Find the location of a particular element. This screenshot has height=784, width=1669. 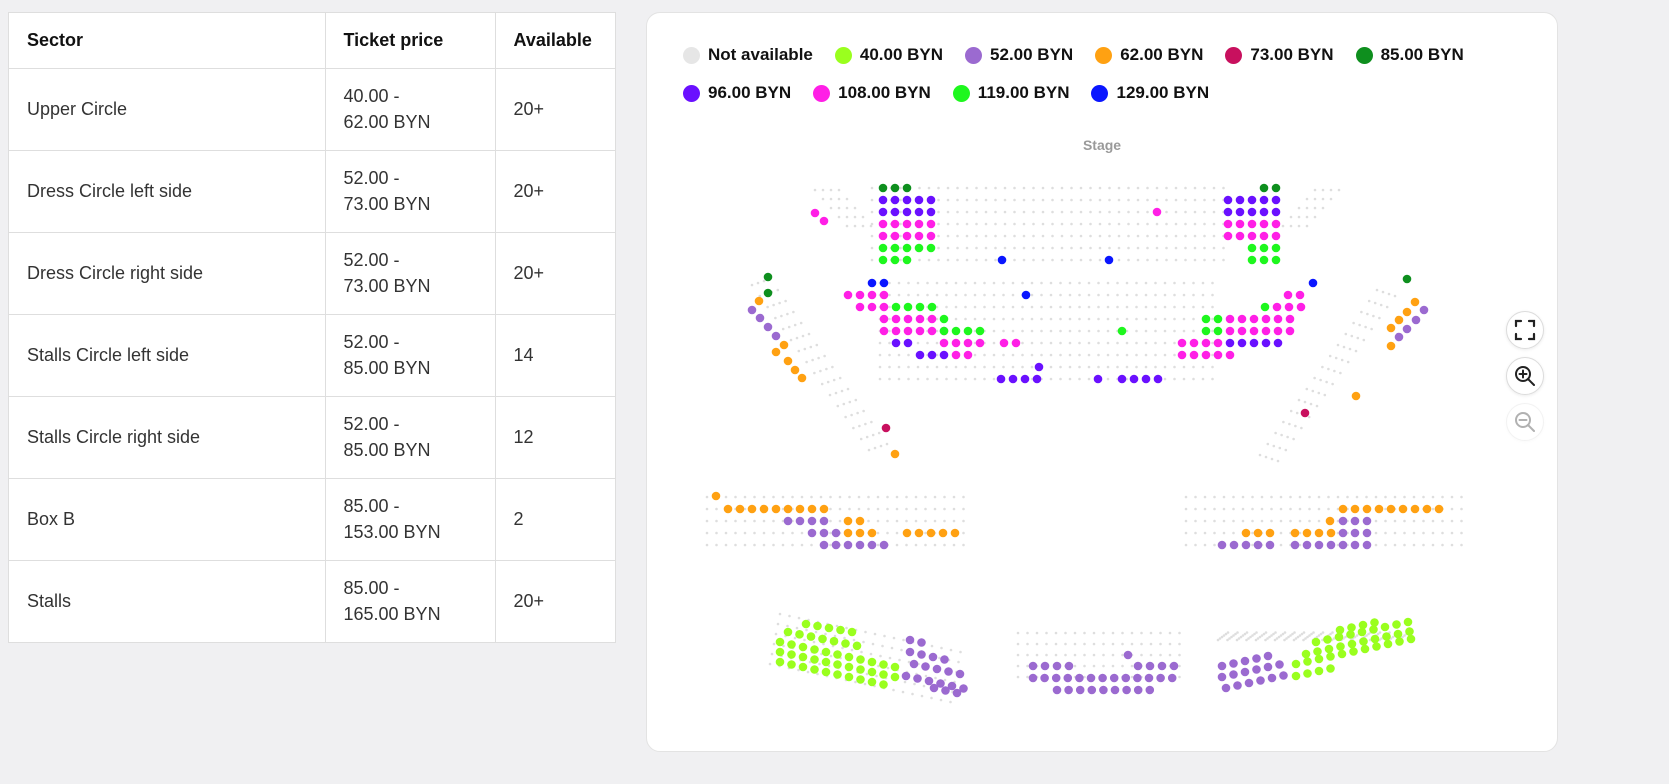

zoom-in-button is located at coordinates (1525, 376).